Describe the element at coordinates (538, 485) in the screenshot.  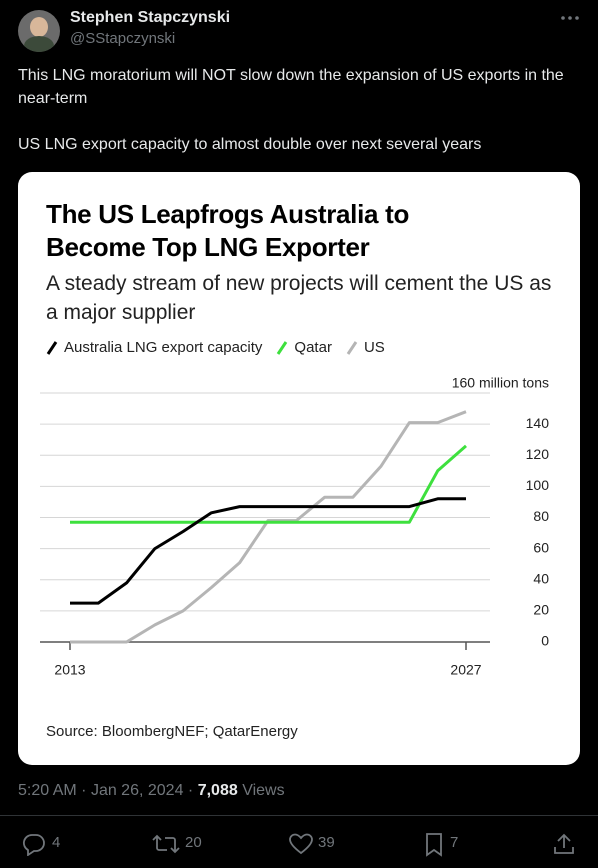
I see `y-tick-label: 100` at that location.